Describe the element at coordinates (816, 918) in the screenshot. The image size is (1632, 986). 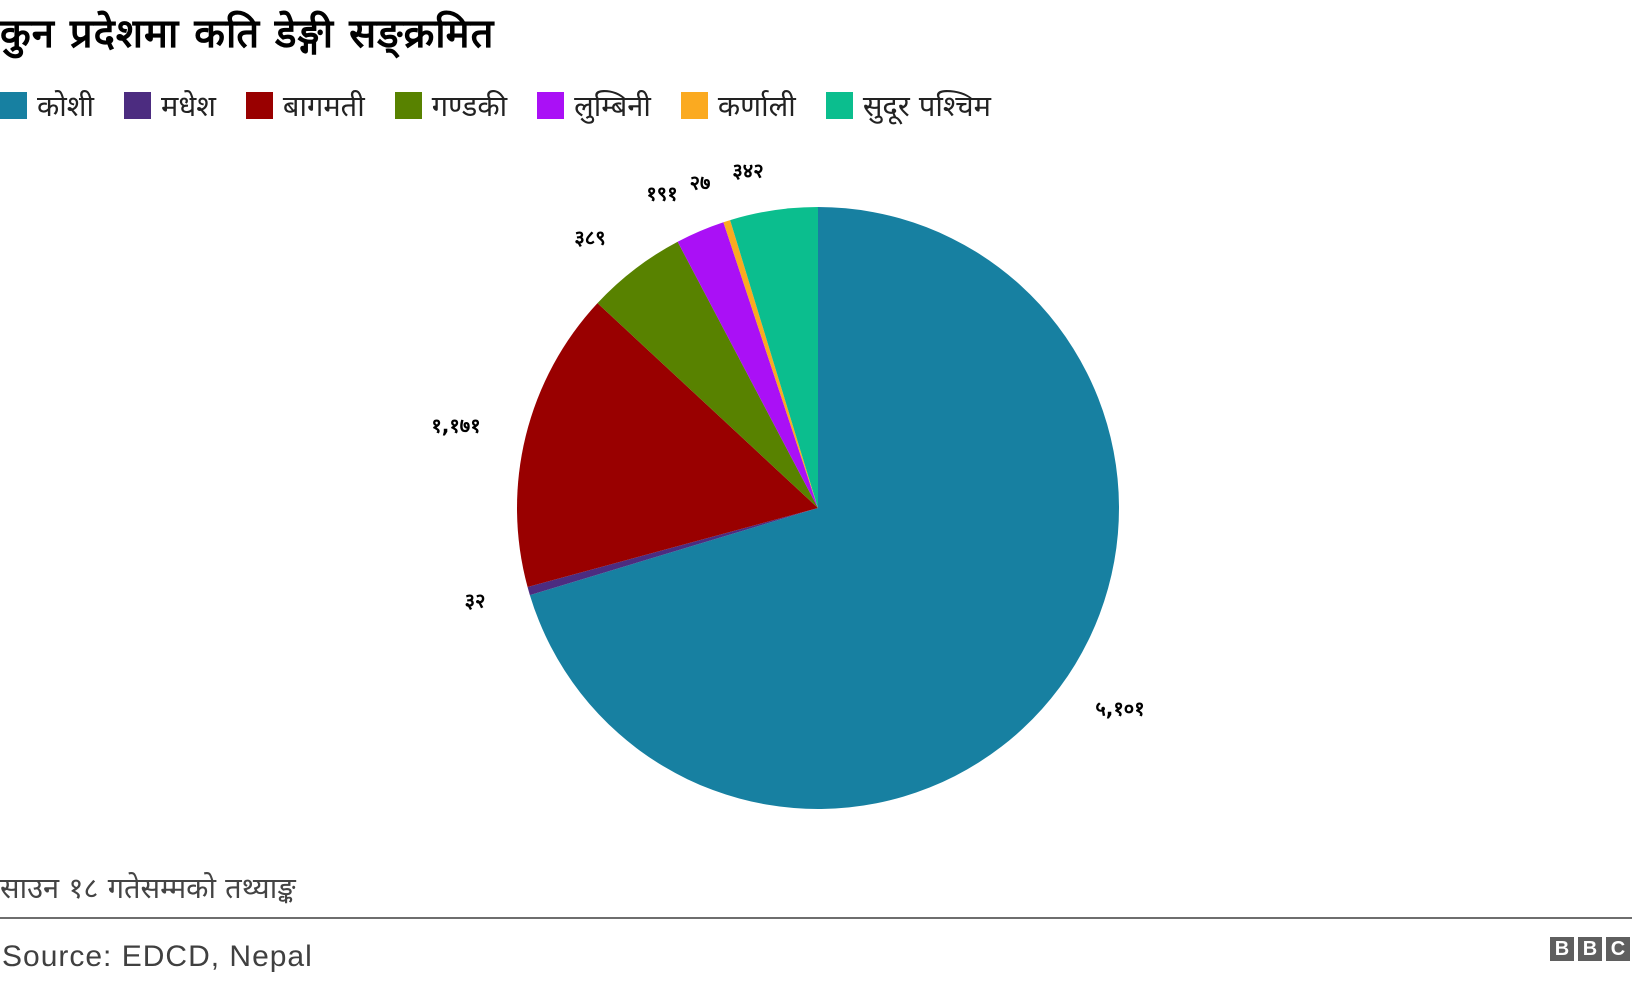
I see `footer-divider` at that location.